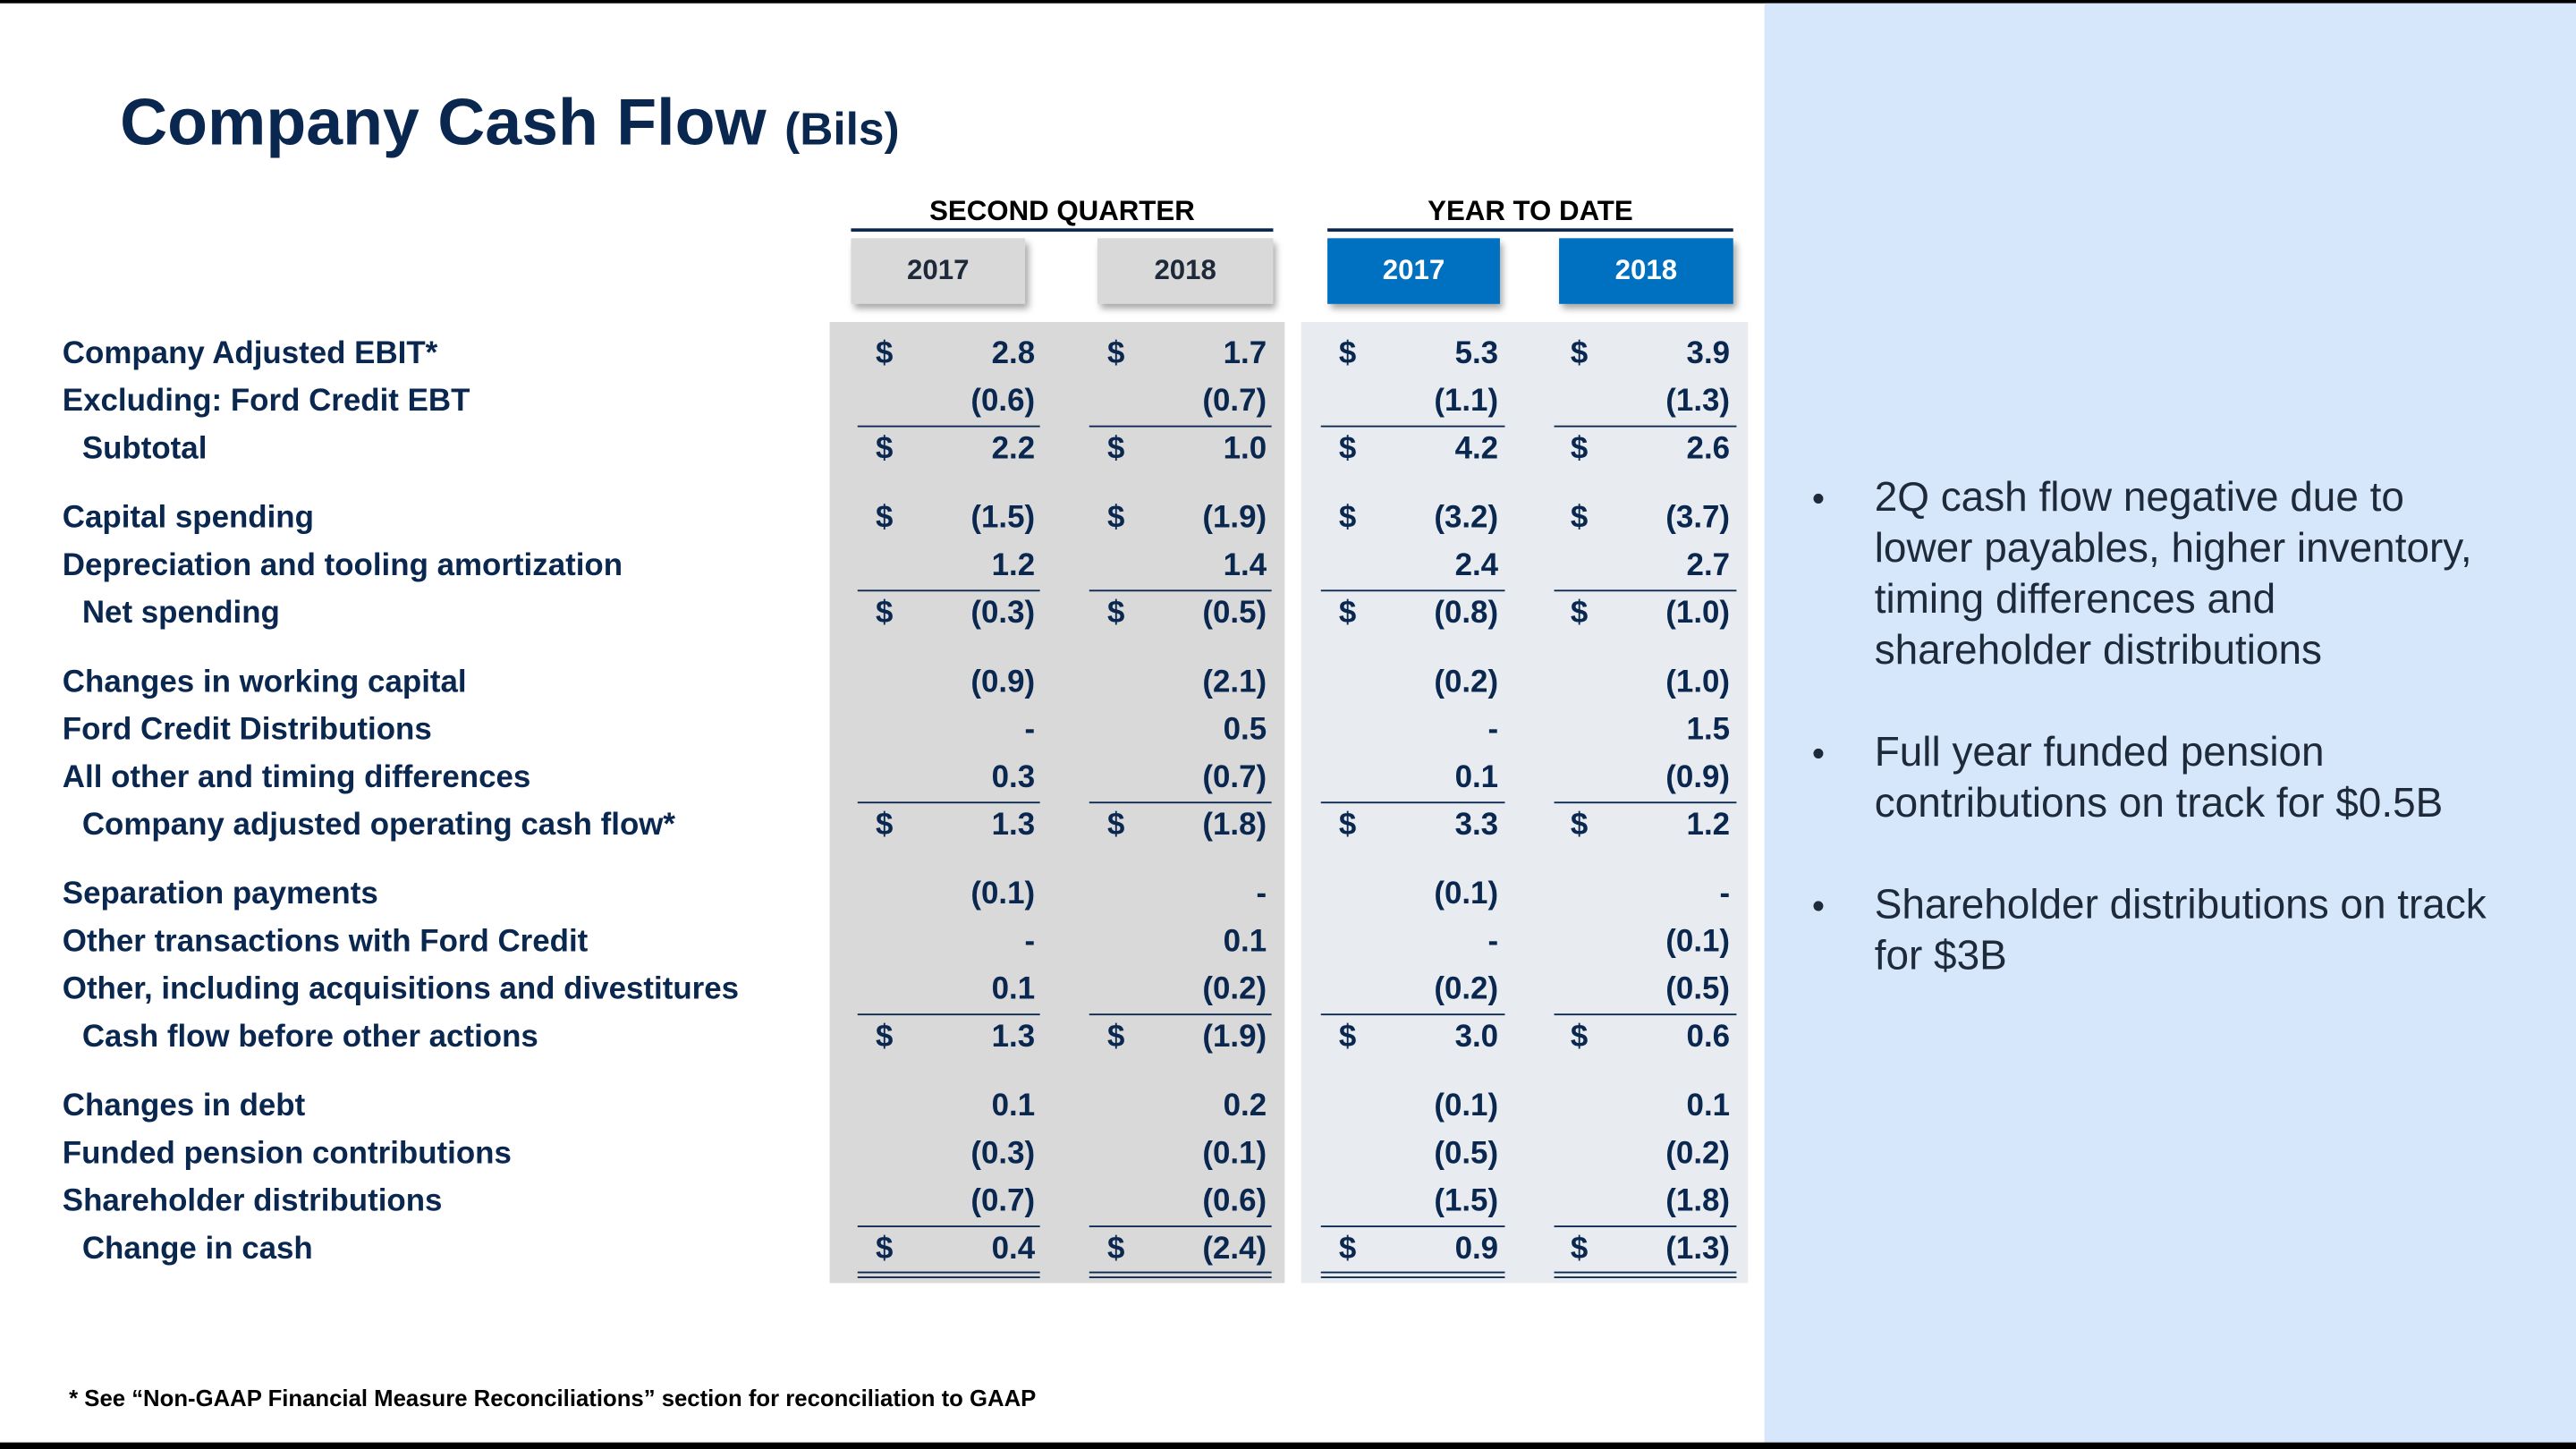 The height and width of the screenshot is (1449, 2576). Describe the element at coordinates (342, 566) in the screenshot. I see `row-label: Depreciation and tooling amortization` at that location.